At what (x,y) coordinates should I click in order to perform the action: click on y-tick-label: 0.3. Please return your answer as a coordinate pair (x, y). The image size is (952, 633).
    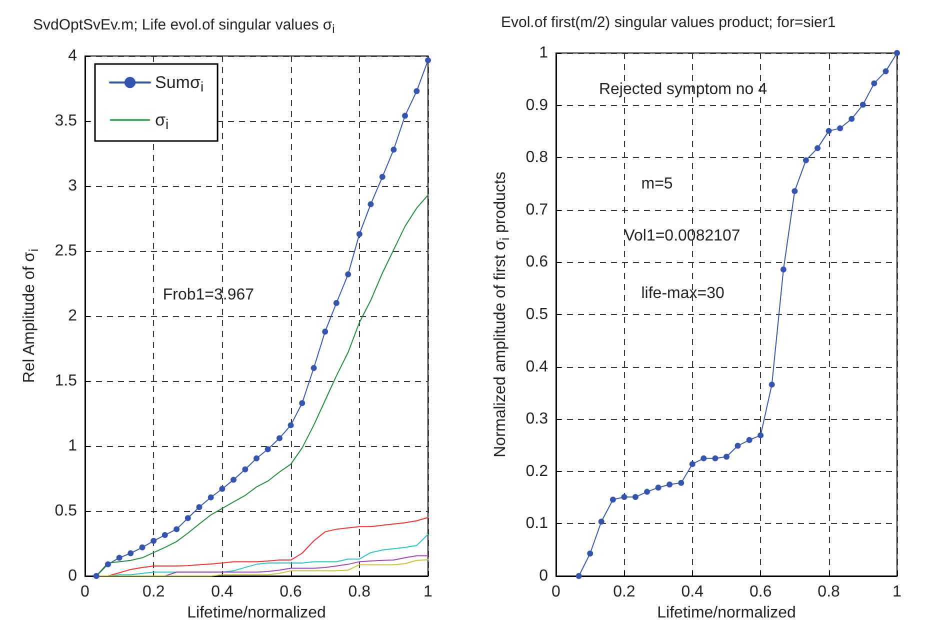
    Looking at the image, I should click on (537, 419).